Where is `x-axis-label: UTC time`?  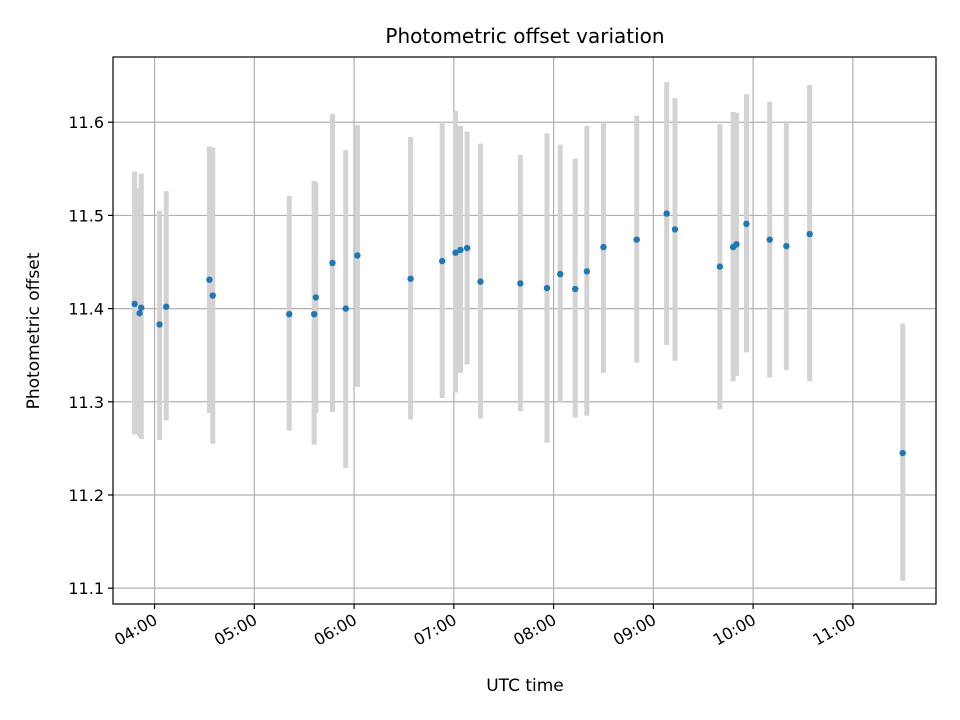 x-axis-label: UTC time is located at coordinates (525, 686).